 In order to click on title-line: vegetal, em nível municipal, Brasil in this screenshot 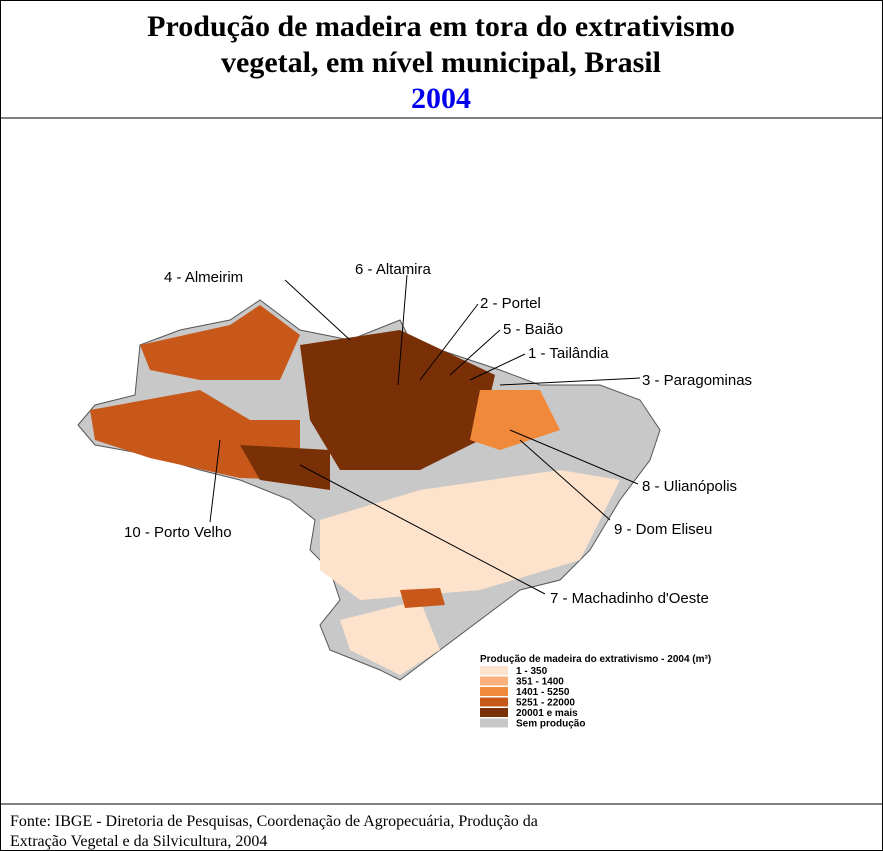, I will do `click(441, 62)`.